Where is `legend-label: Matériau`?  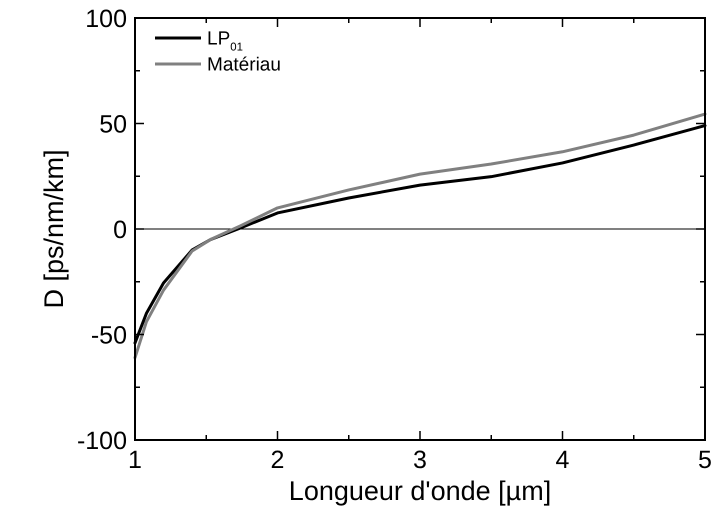
legend-label: Matériau is located at coordinates (244, 65).